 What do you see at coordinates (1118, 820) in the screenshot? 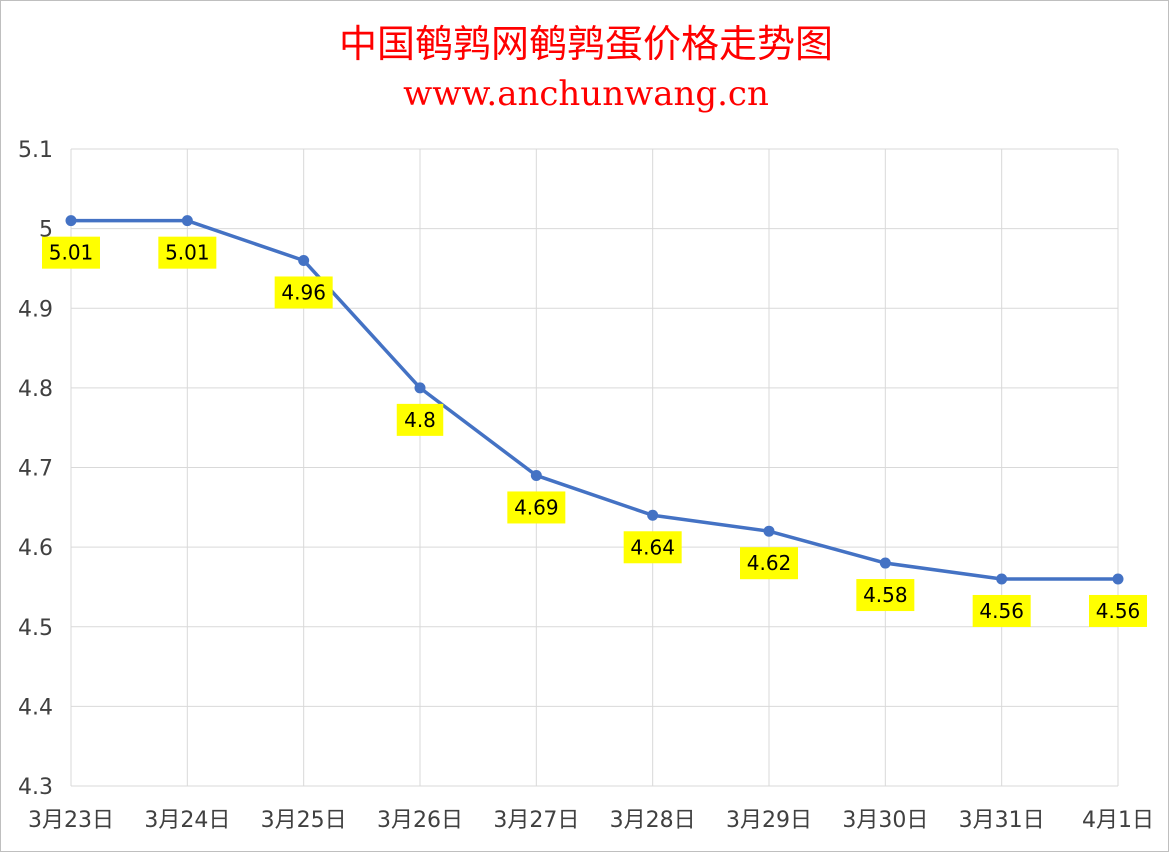
I see `x-tick-label: 4月1日` at bounding box center [1118, 820].